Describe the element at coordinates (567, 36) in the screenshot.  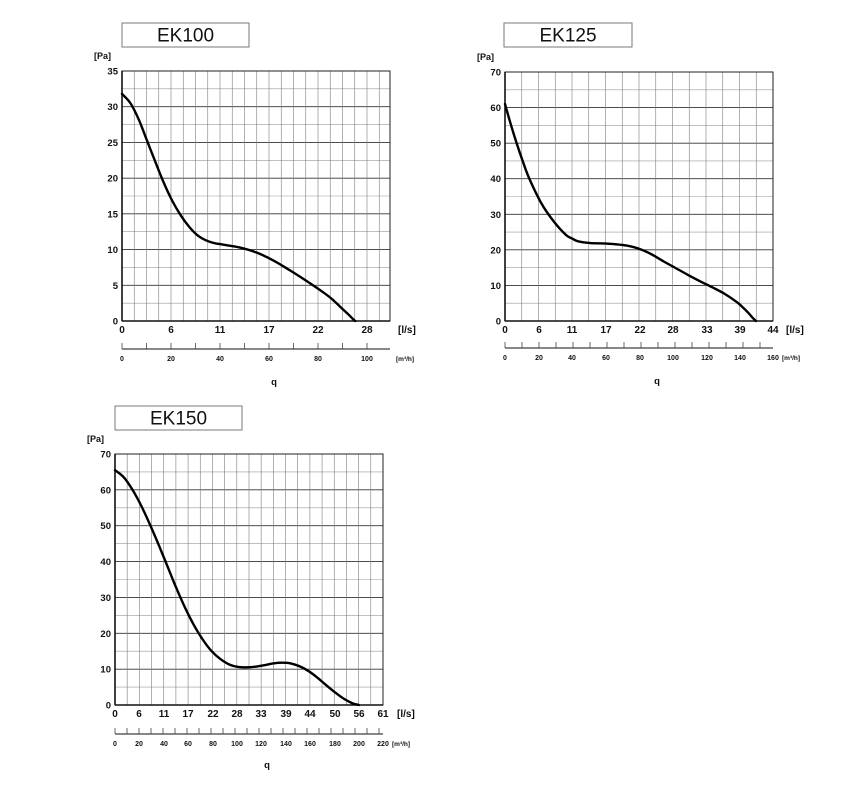
I see `chart-title: EK125` at that location.